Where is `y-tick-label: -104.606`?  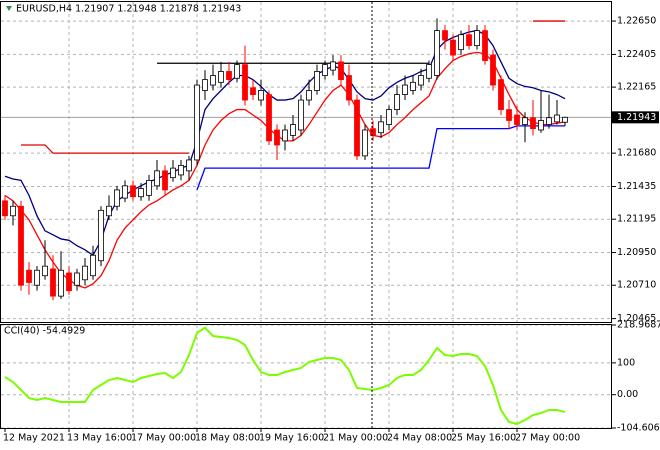 y-tick-label: -104.606 is located at coordinates (638, 428).